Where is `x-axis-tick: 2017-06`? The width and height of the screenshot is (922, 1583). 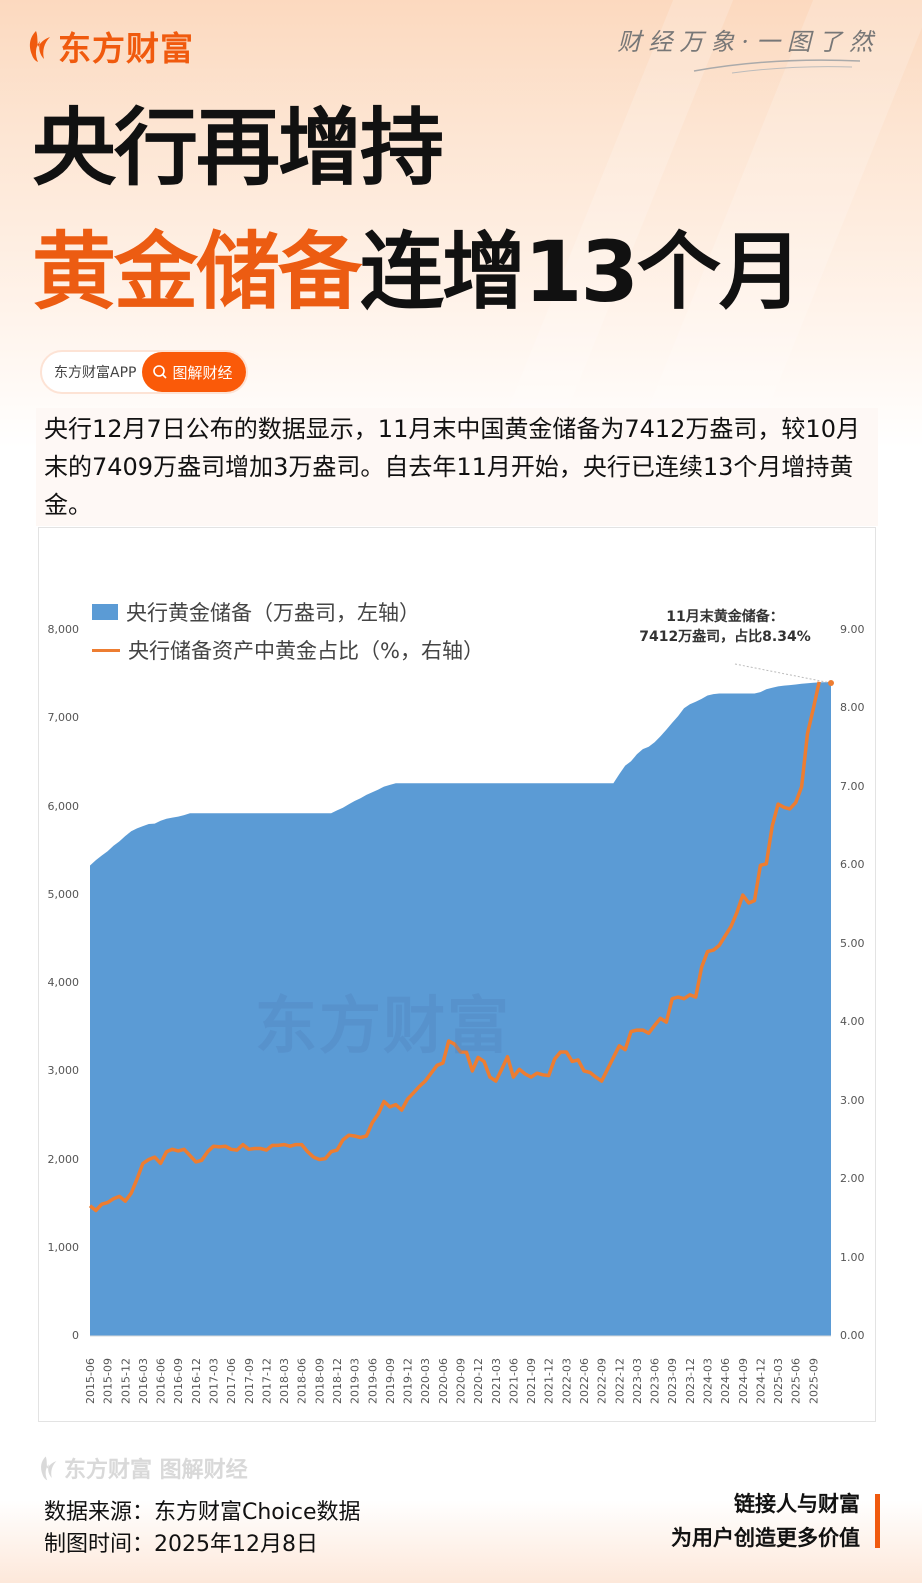
x-axis-tick: 2017-06 is located at coordinates (231, 1381).